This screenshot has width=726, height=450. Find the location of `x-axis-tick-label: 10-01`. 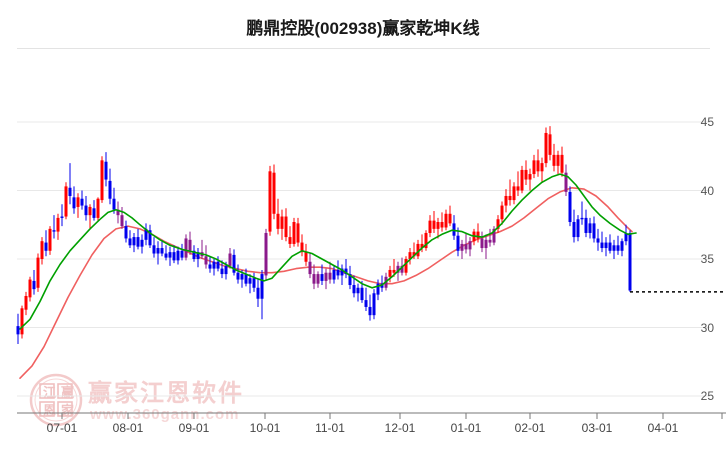

x-axis-tick-label: 10-01 is located at coordinates (265, 428).